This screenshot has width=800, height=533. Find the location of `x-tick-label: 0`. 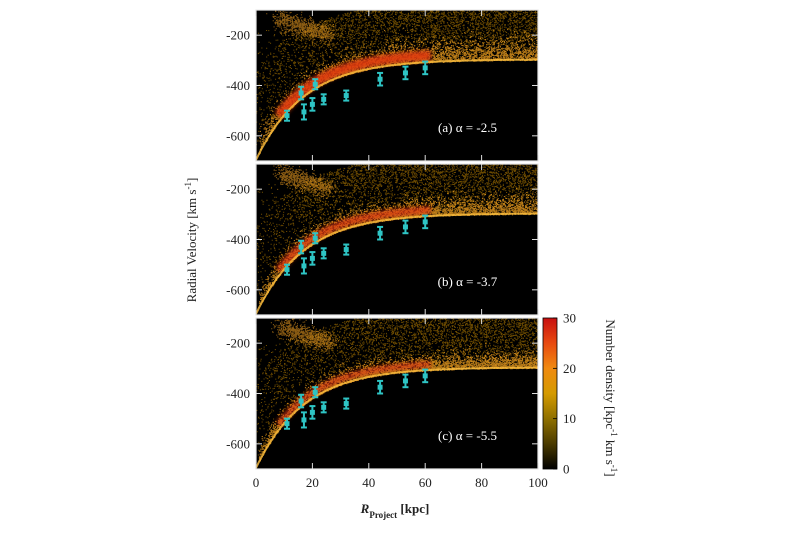

x-tick-label: 0 is located at coordinates (256, 482).